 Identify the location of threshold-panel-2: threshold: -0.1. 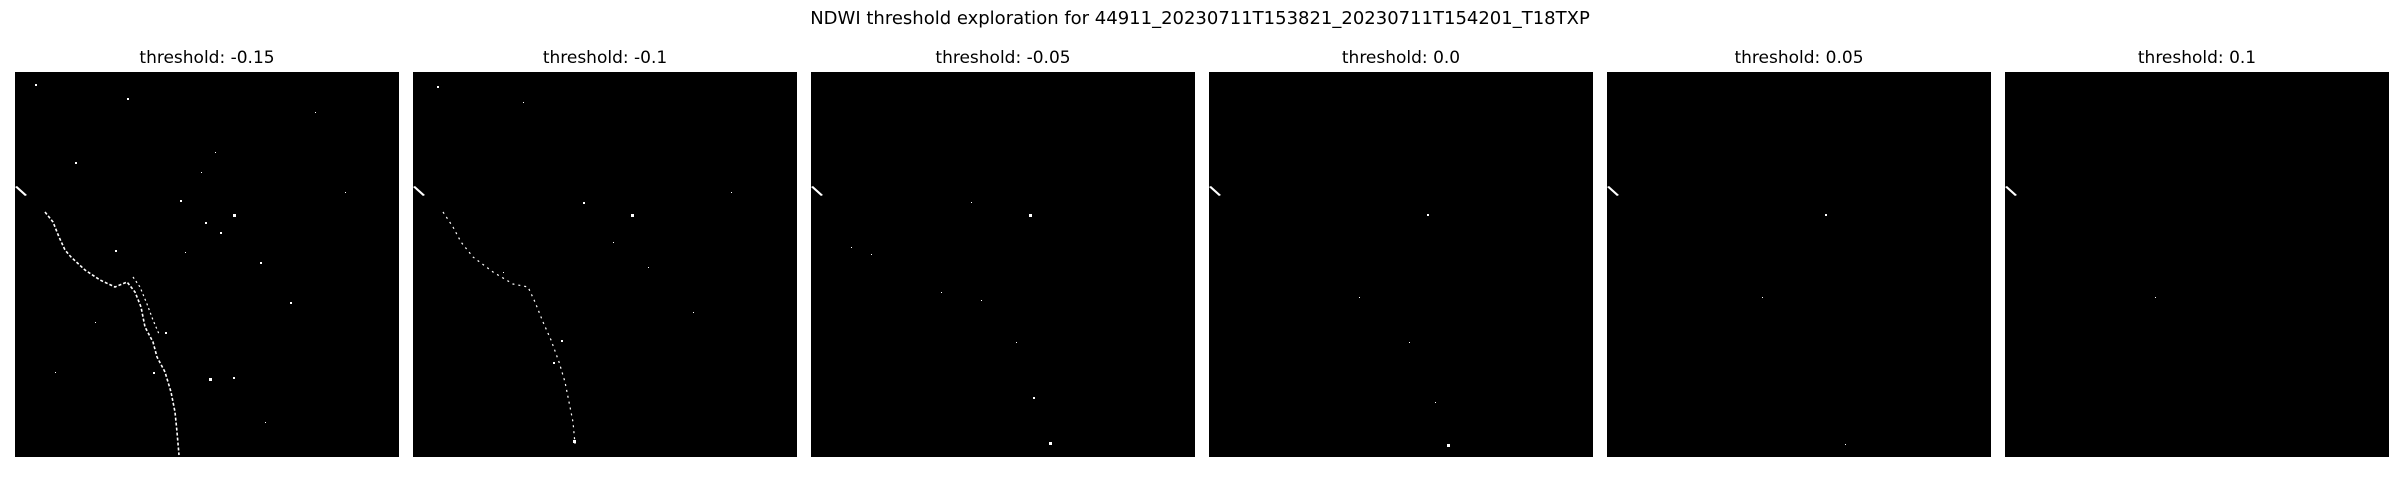
(605, 252).